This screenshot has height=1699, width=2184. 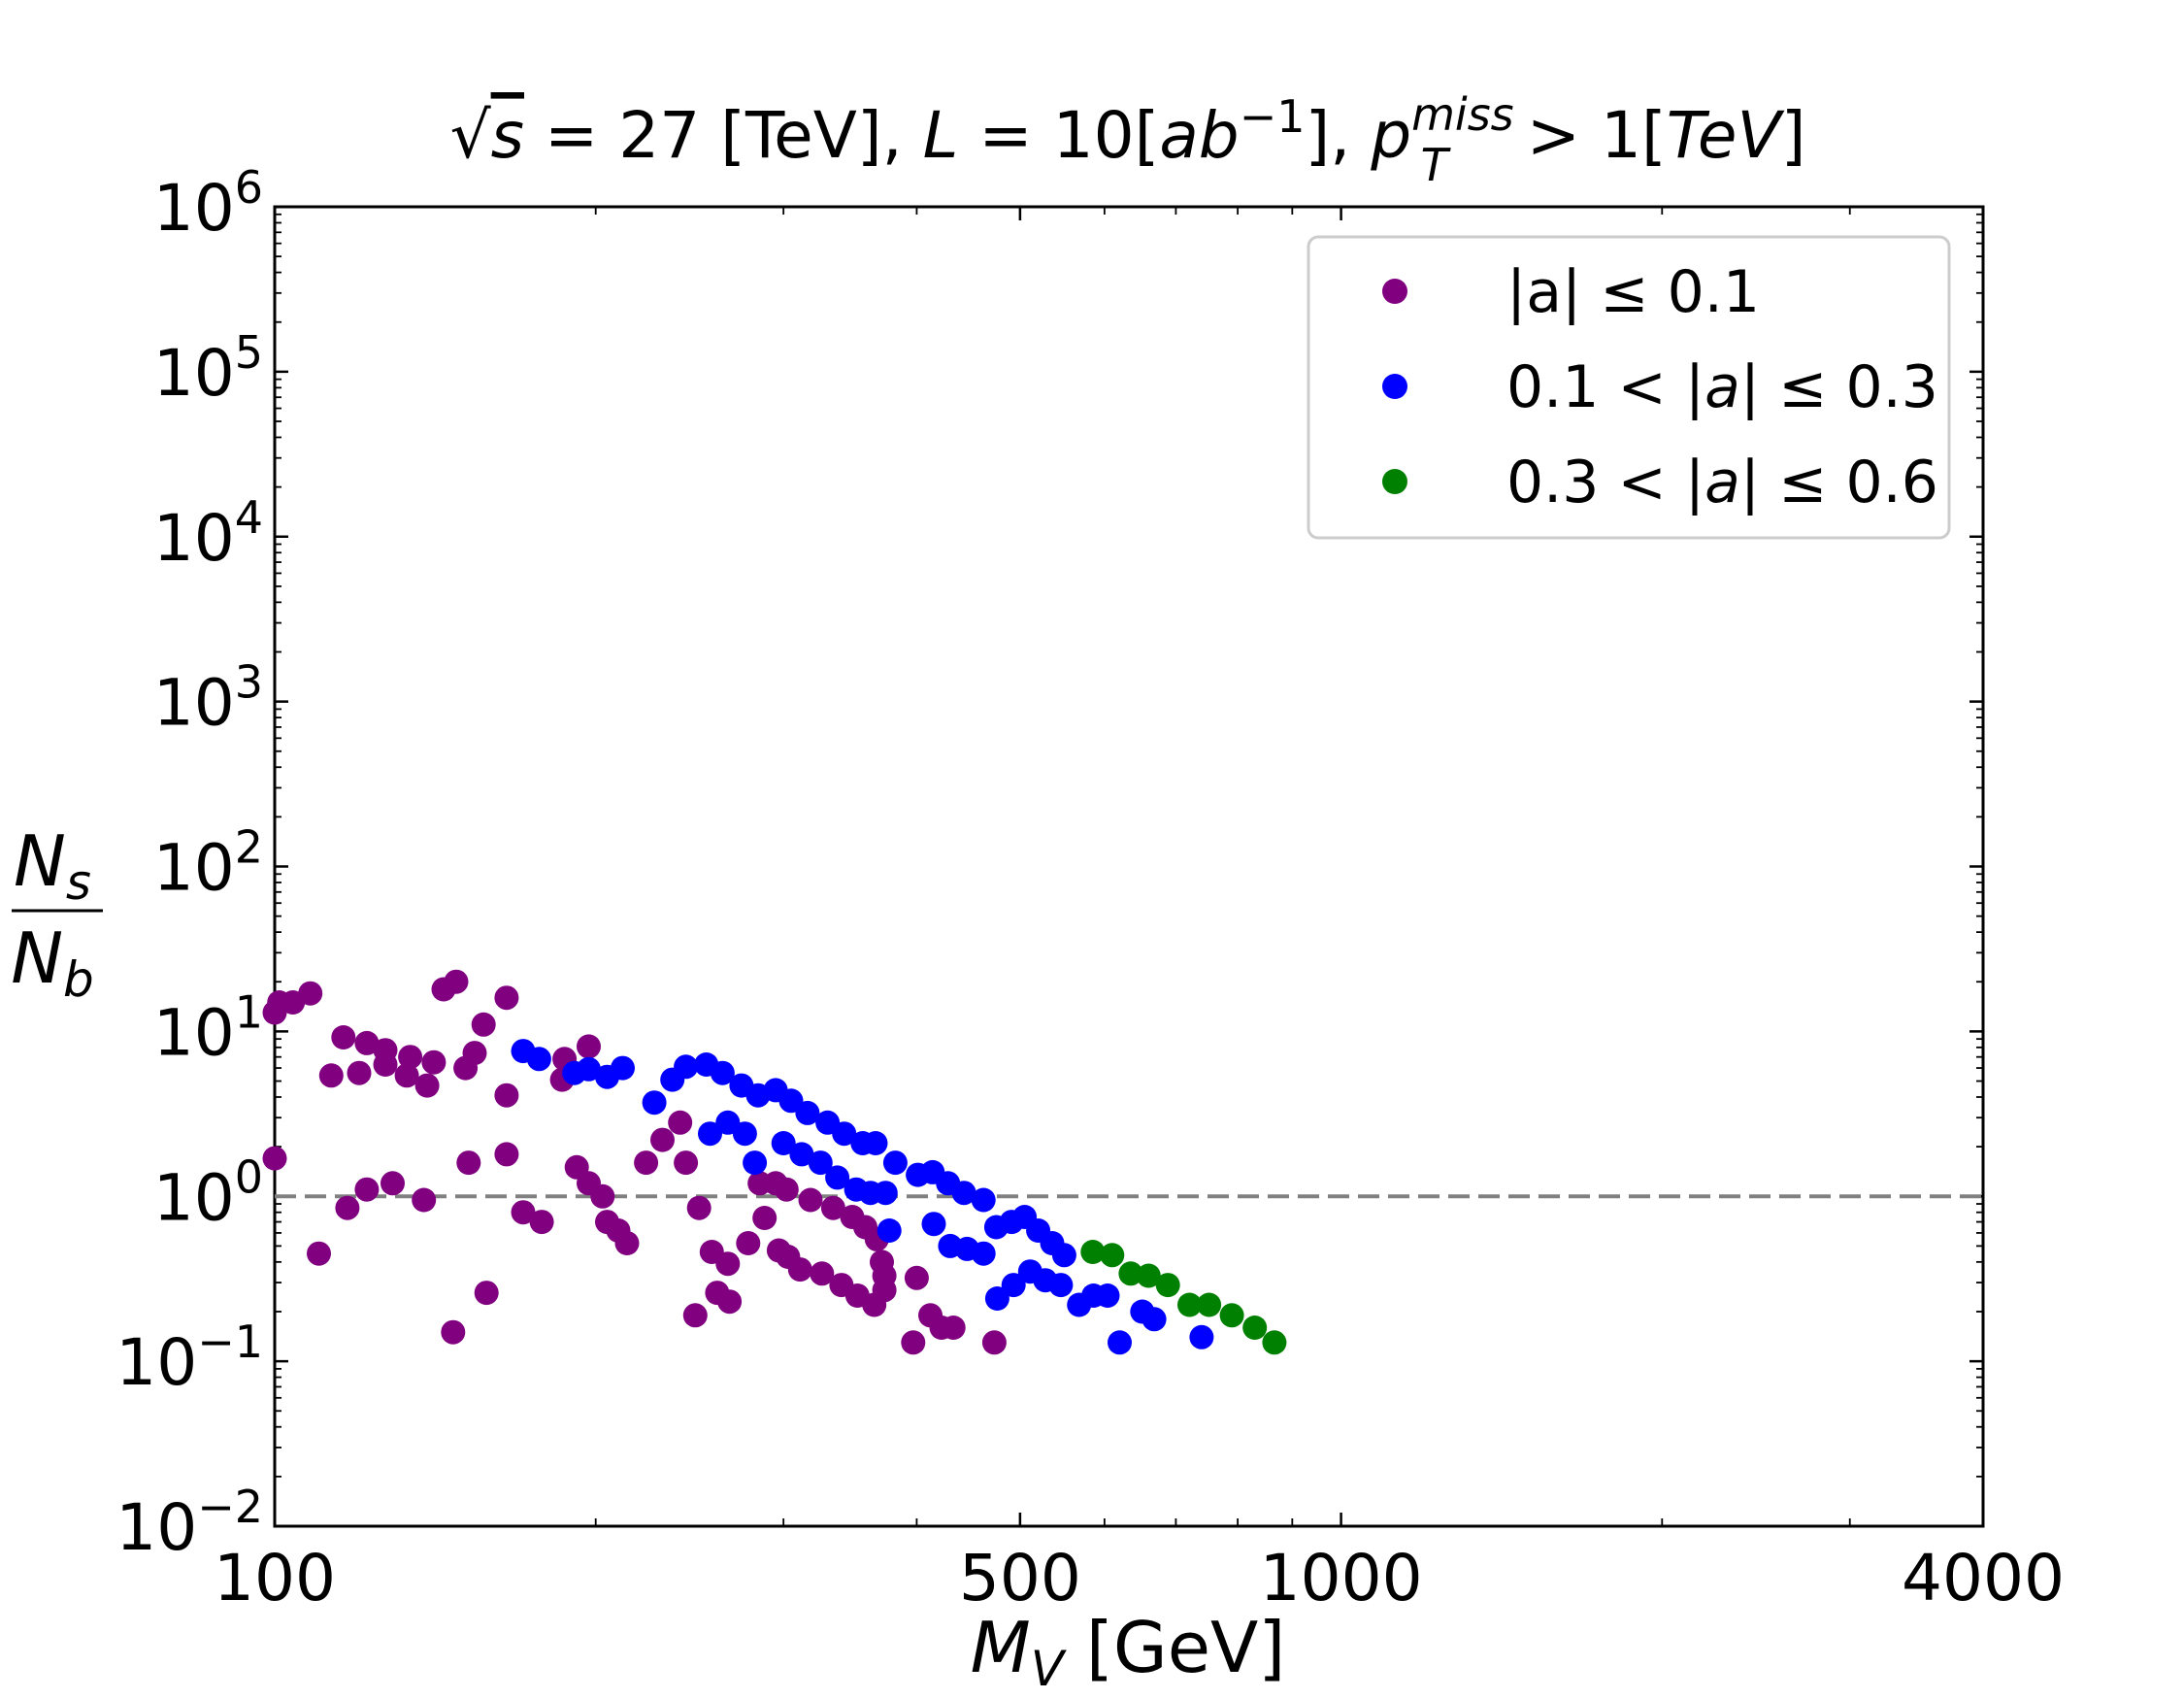 I want to click on y-tick-exp: −2, so click(x=230, y=1507).